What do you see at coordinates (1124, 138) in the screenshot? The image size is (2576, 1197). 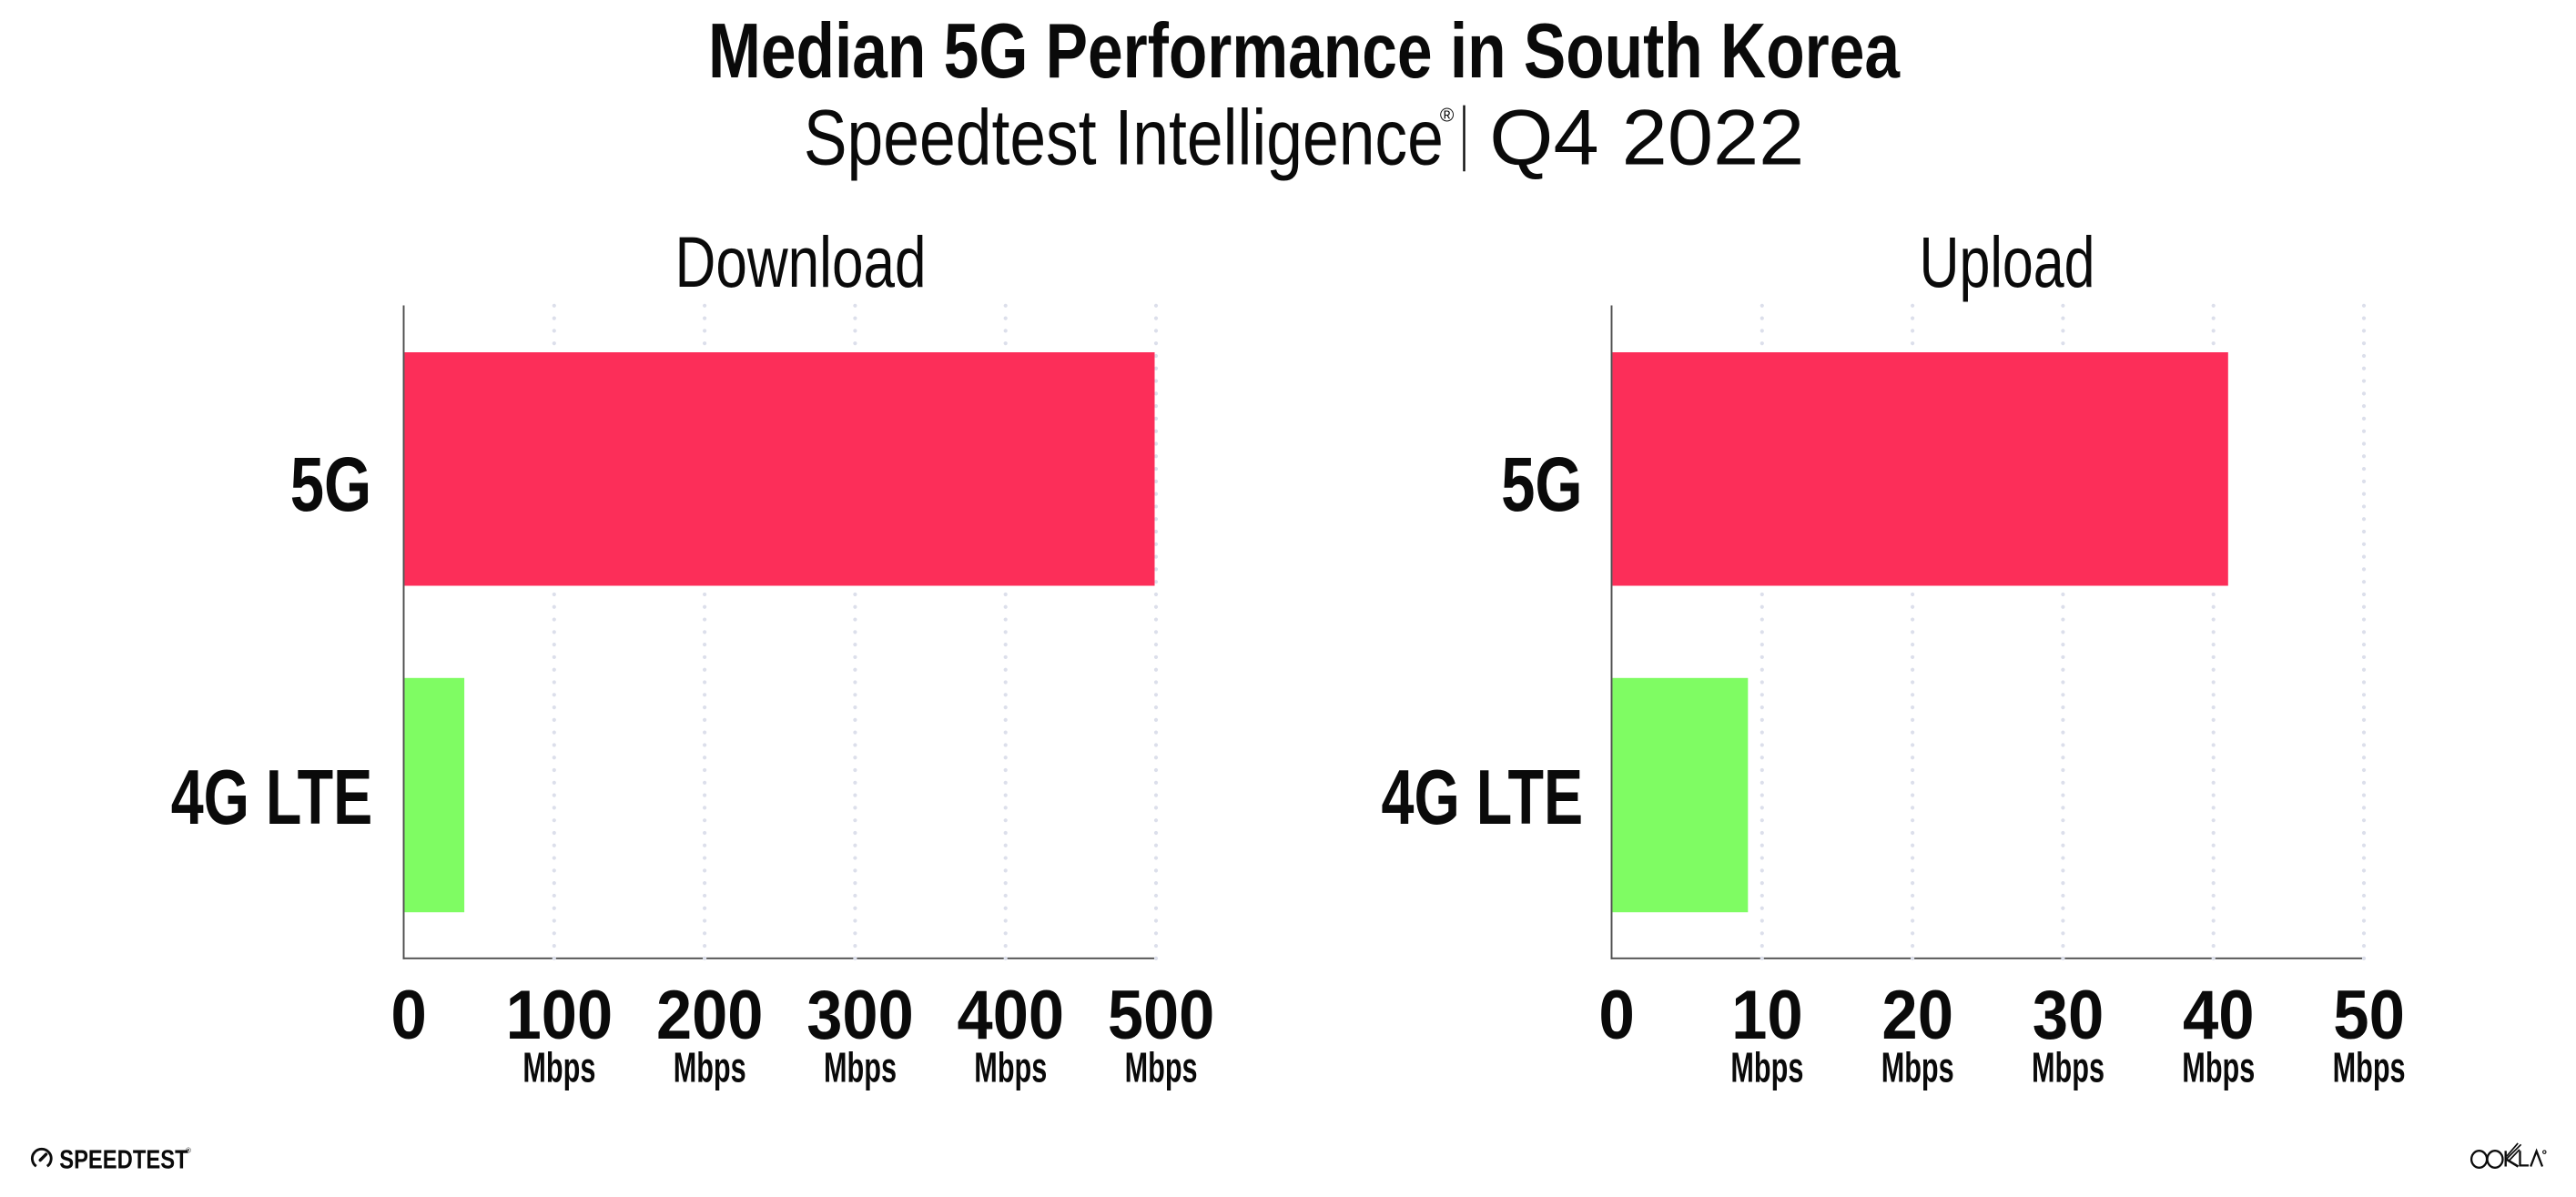 I see `svg-text: Speedtest Intelligence` at bounding box center [1124, 138].